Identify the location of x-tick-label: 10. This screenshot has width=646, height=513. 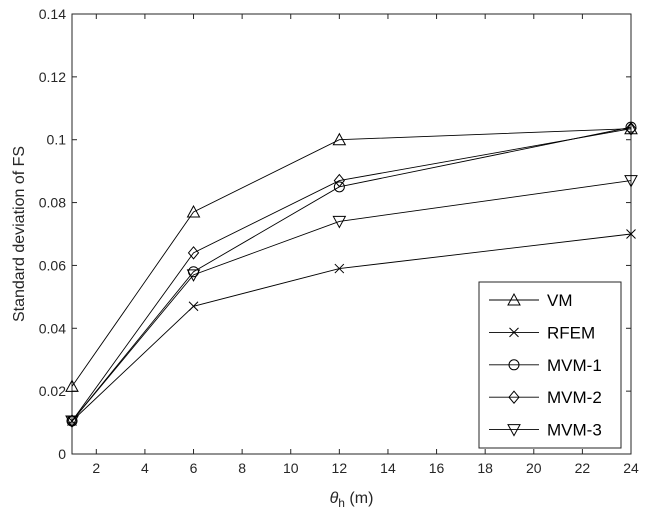
(291, 468).